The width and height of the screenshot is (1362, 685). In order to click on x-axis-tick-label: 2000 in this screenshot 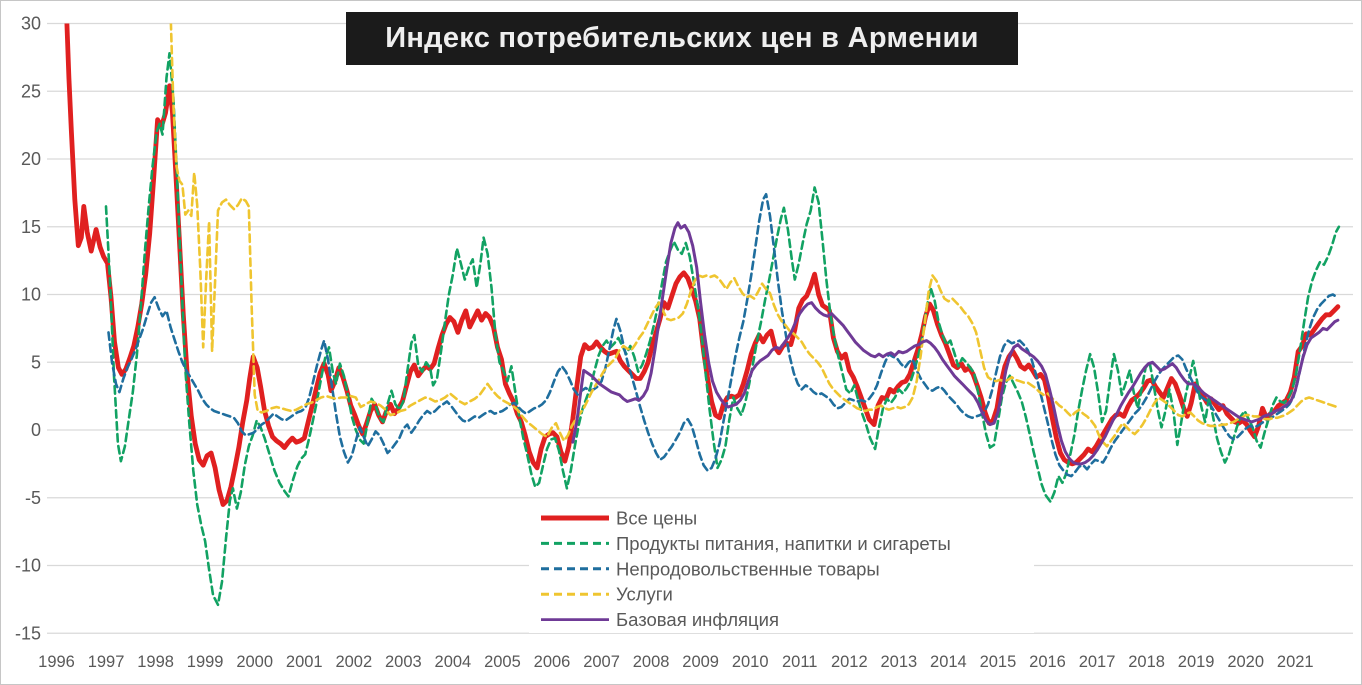, I will do `click(254, 662)`.